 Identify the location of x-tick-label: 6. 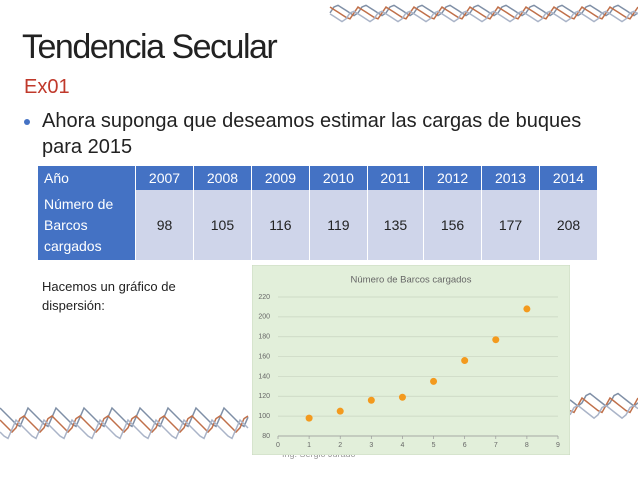
(465, 445).